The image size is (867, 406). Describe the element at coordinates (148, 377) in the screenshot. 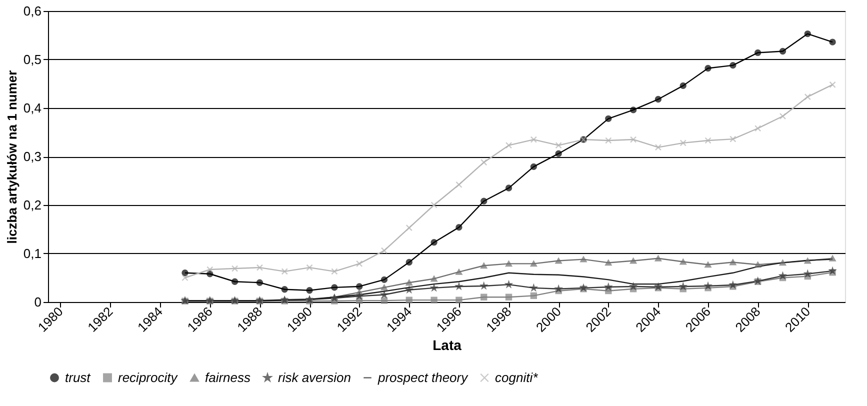

I see `legend-label: reciprocity` at that location.